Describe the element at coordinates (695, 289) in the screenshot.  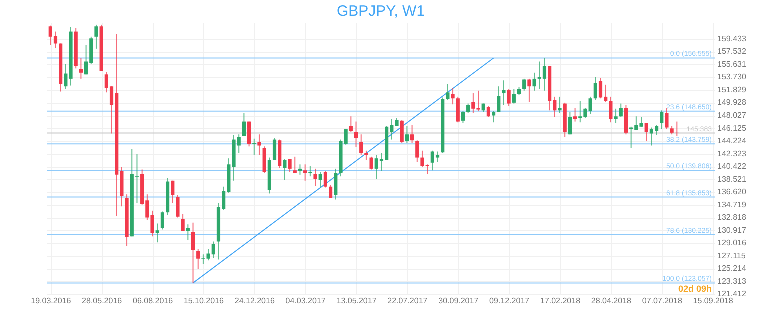
I see `annotation: 02d 09h` at that location.